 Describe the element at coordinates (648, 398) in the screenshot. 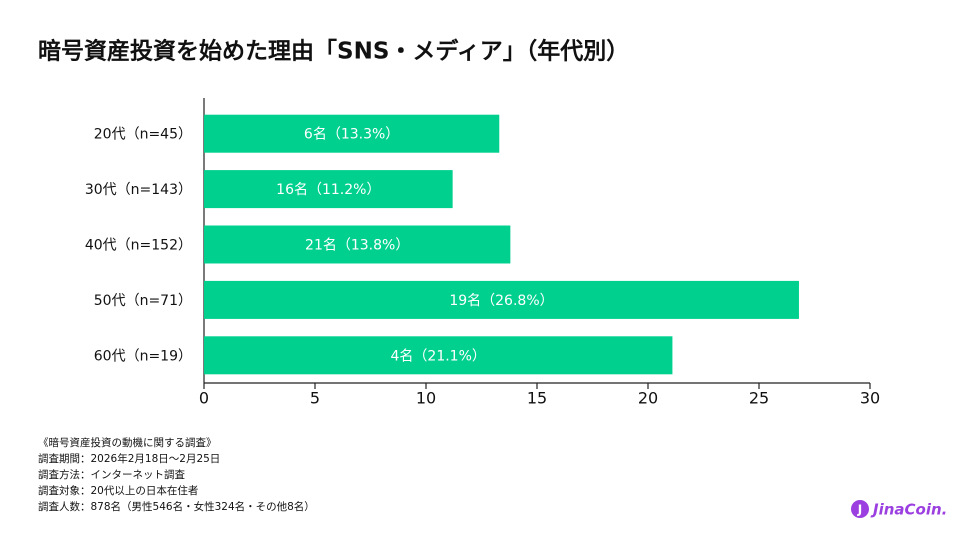

I see `x-tick-label: 20` at that location.